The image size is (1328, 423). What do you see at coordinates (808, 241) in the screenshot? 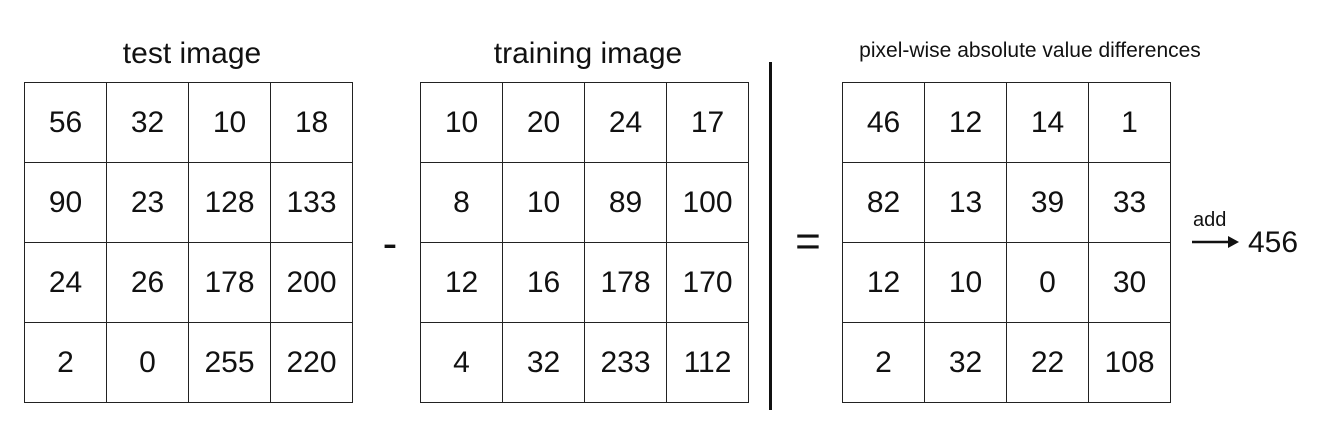
I see `equals-operator: =` at bounding box center [808, 241].